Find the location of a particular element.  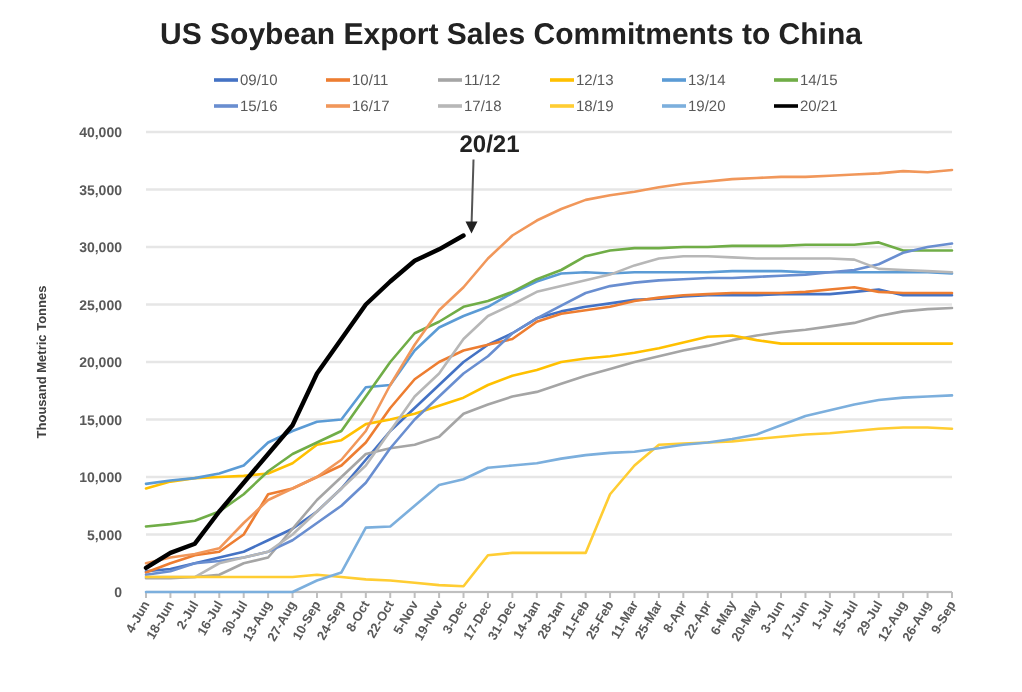

chart-title: US Soybean Export Sales Commitments to China is located at coordinates (512, 35).